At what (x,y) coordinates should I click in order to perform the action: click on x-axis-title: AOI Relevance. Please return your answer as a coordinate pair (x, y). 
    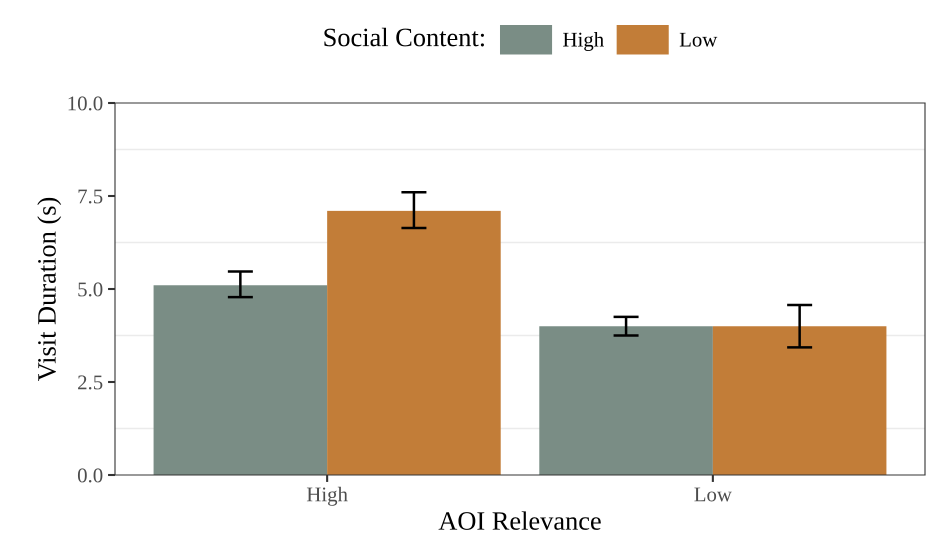
    Looking at the image, I should click on (519, 520).